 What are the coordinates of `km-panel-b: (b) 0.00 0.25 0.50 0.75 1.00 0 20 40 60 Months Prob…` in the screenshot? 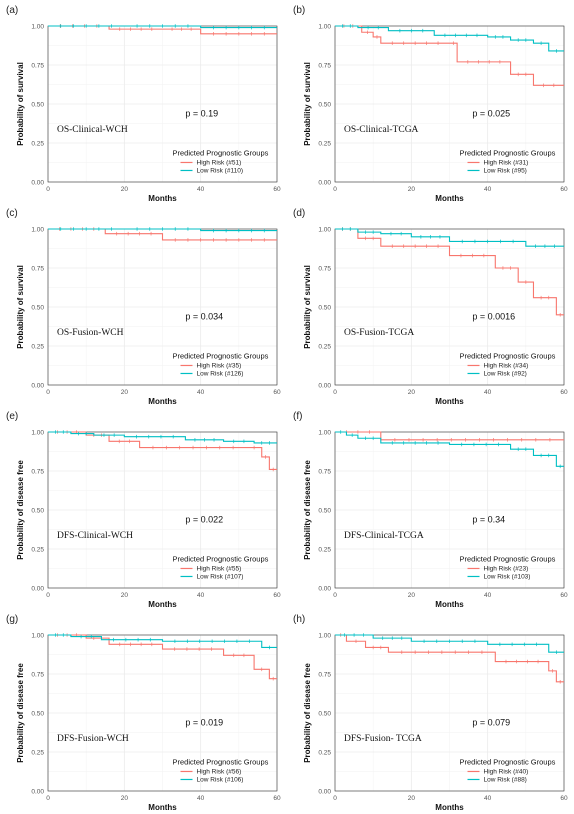 It's located at (430, 101).